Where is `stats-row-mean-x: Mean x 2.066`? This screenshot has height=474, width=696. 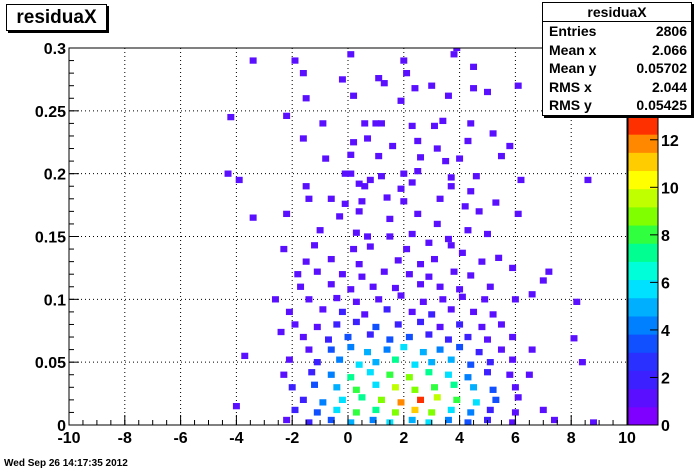 stats-row-mean-x: Mean x 2.066 is located at coordinates (617, 50).